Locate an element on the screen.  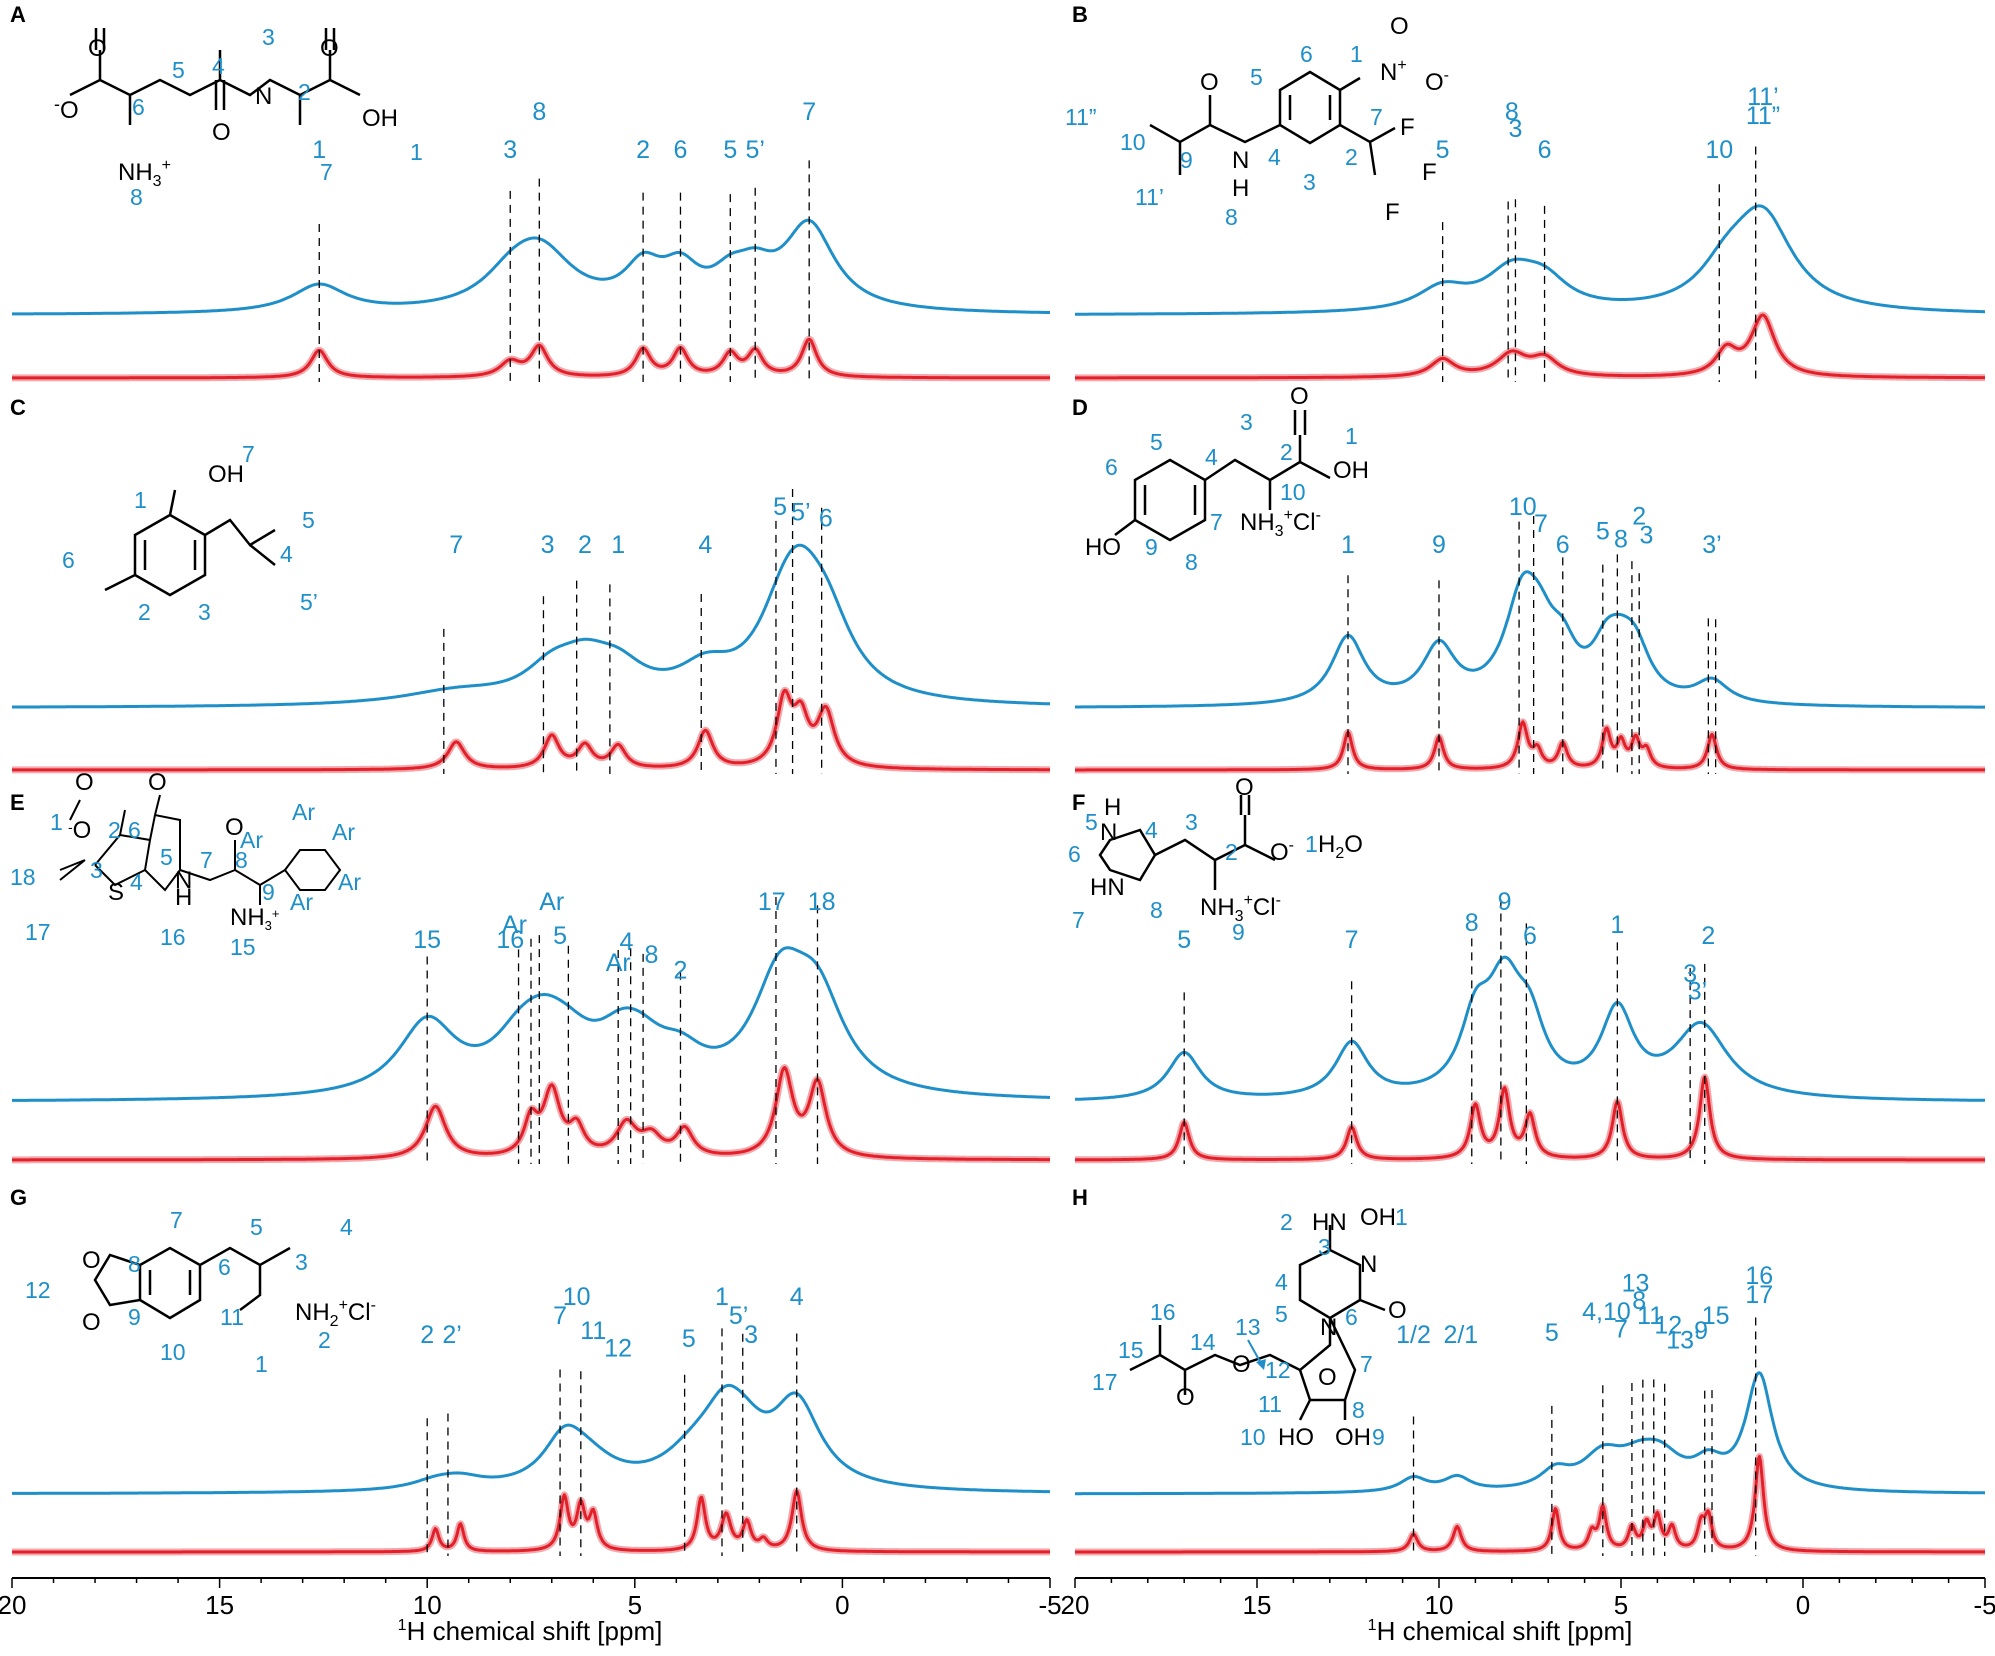
mol-f-o-minus: O- is located at coordinates (1282, 851).